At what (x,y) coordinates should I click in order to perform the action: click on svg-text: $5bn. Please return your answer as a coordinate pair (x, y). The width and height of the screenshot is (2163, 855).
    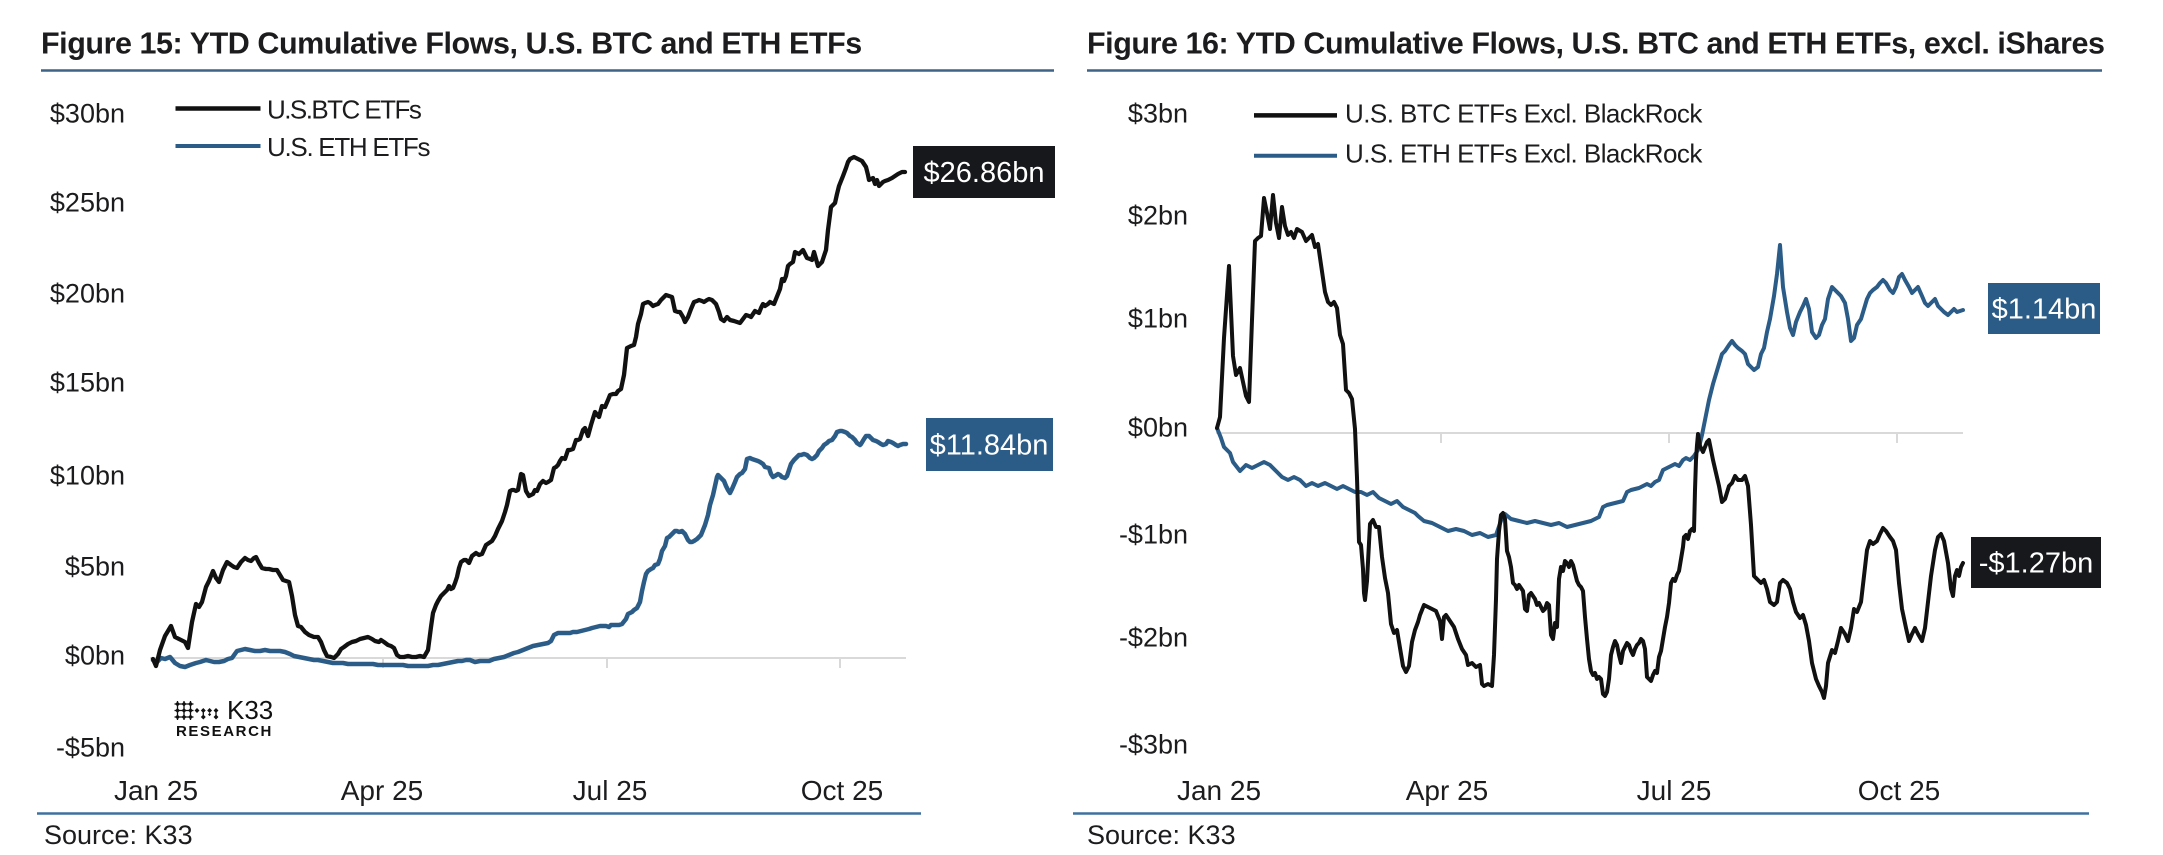
    Looking at the image, I should click on (95, 567).